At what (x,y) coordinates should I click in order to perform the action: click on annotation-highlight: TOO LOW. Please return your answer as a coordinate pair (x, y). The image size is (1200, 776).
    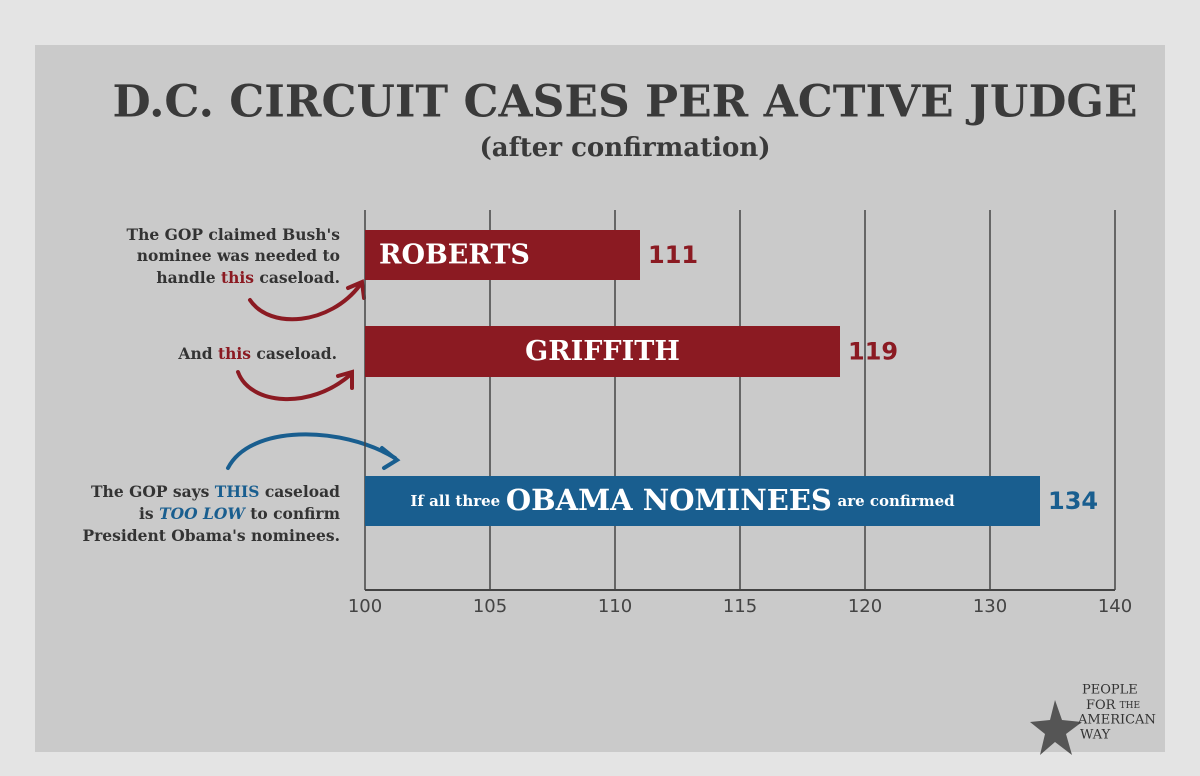
    Looking at the image, I should click on (202, 513).